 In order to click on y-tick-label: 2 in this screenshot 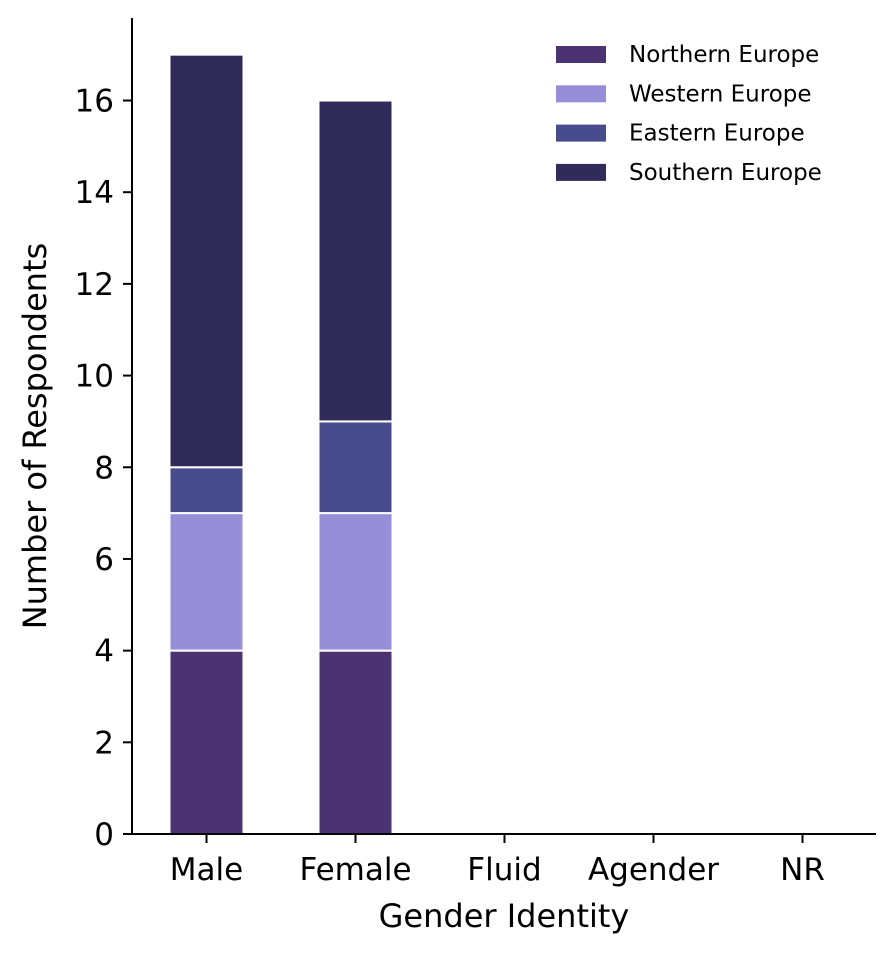, I will do `click(104, 743)`.